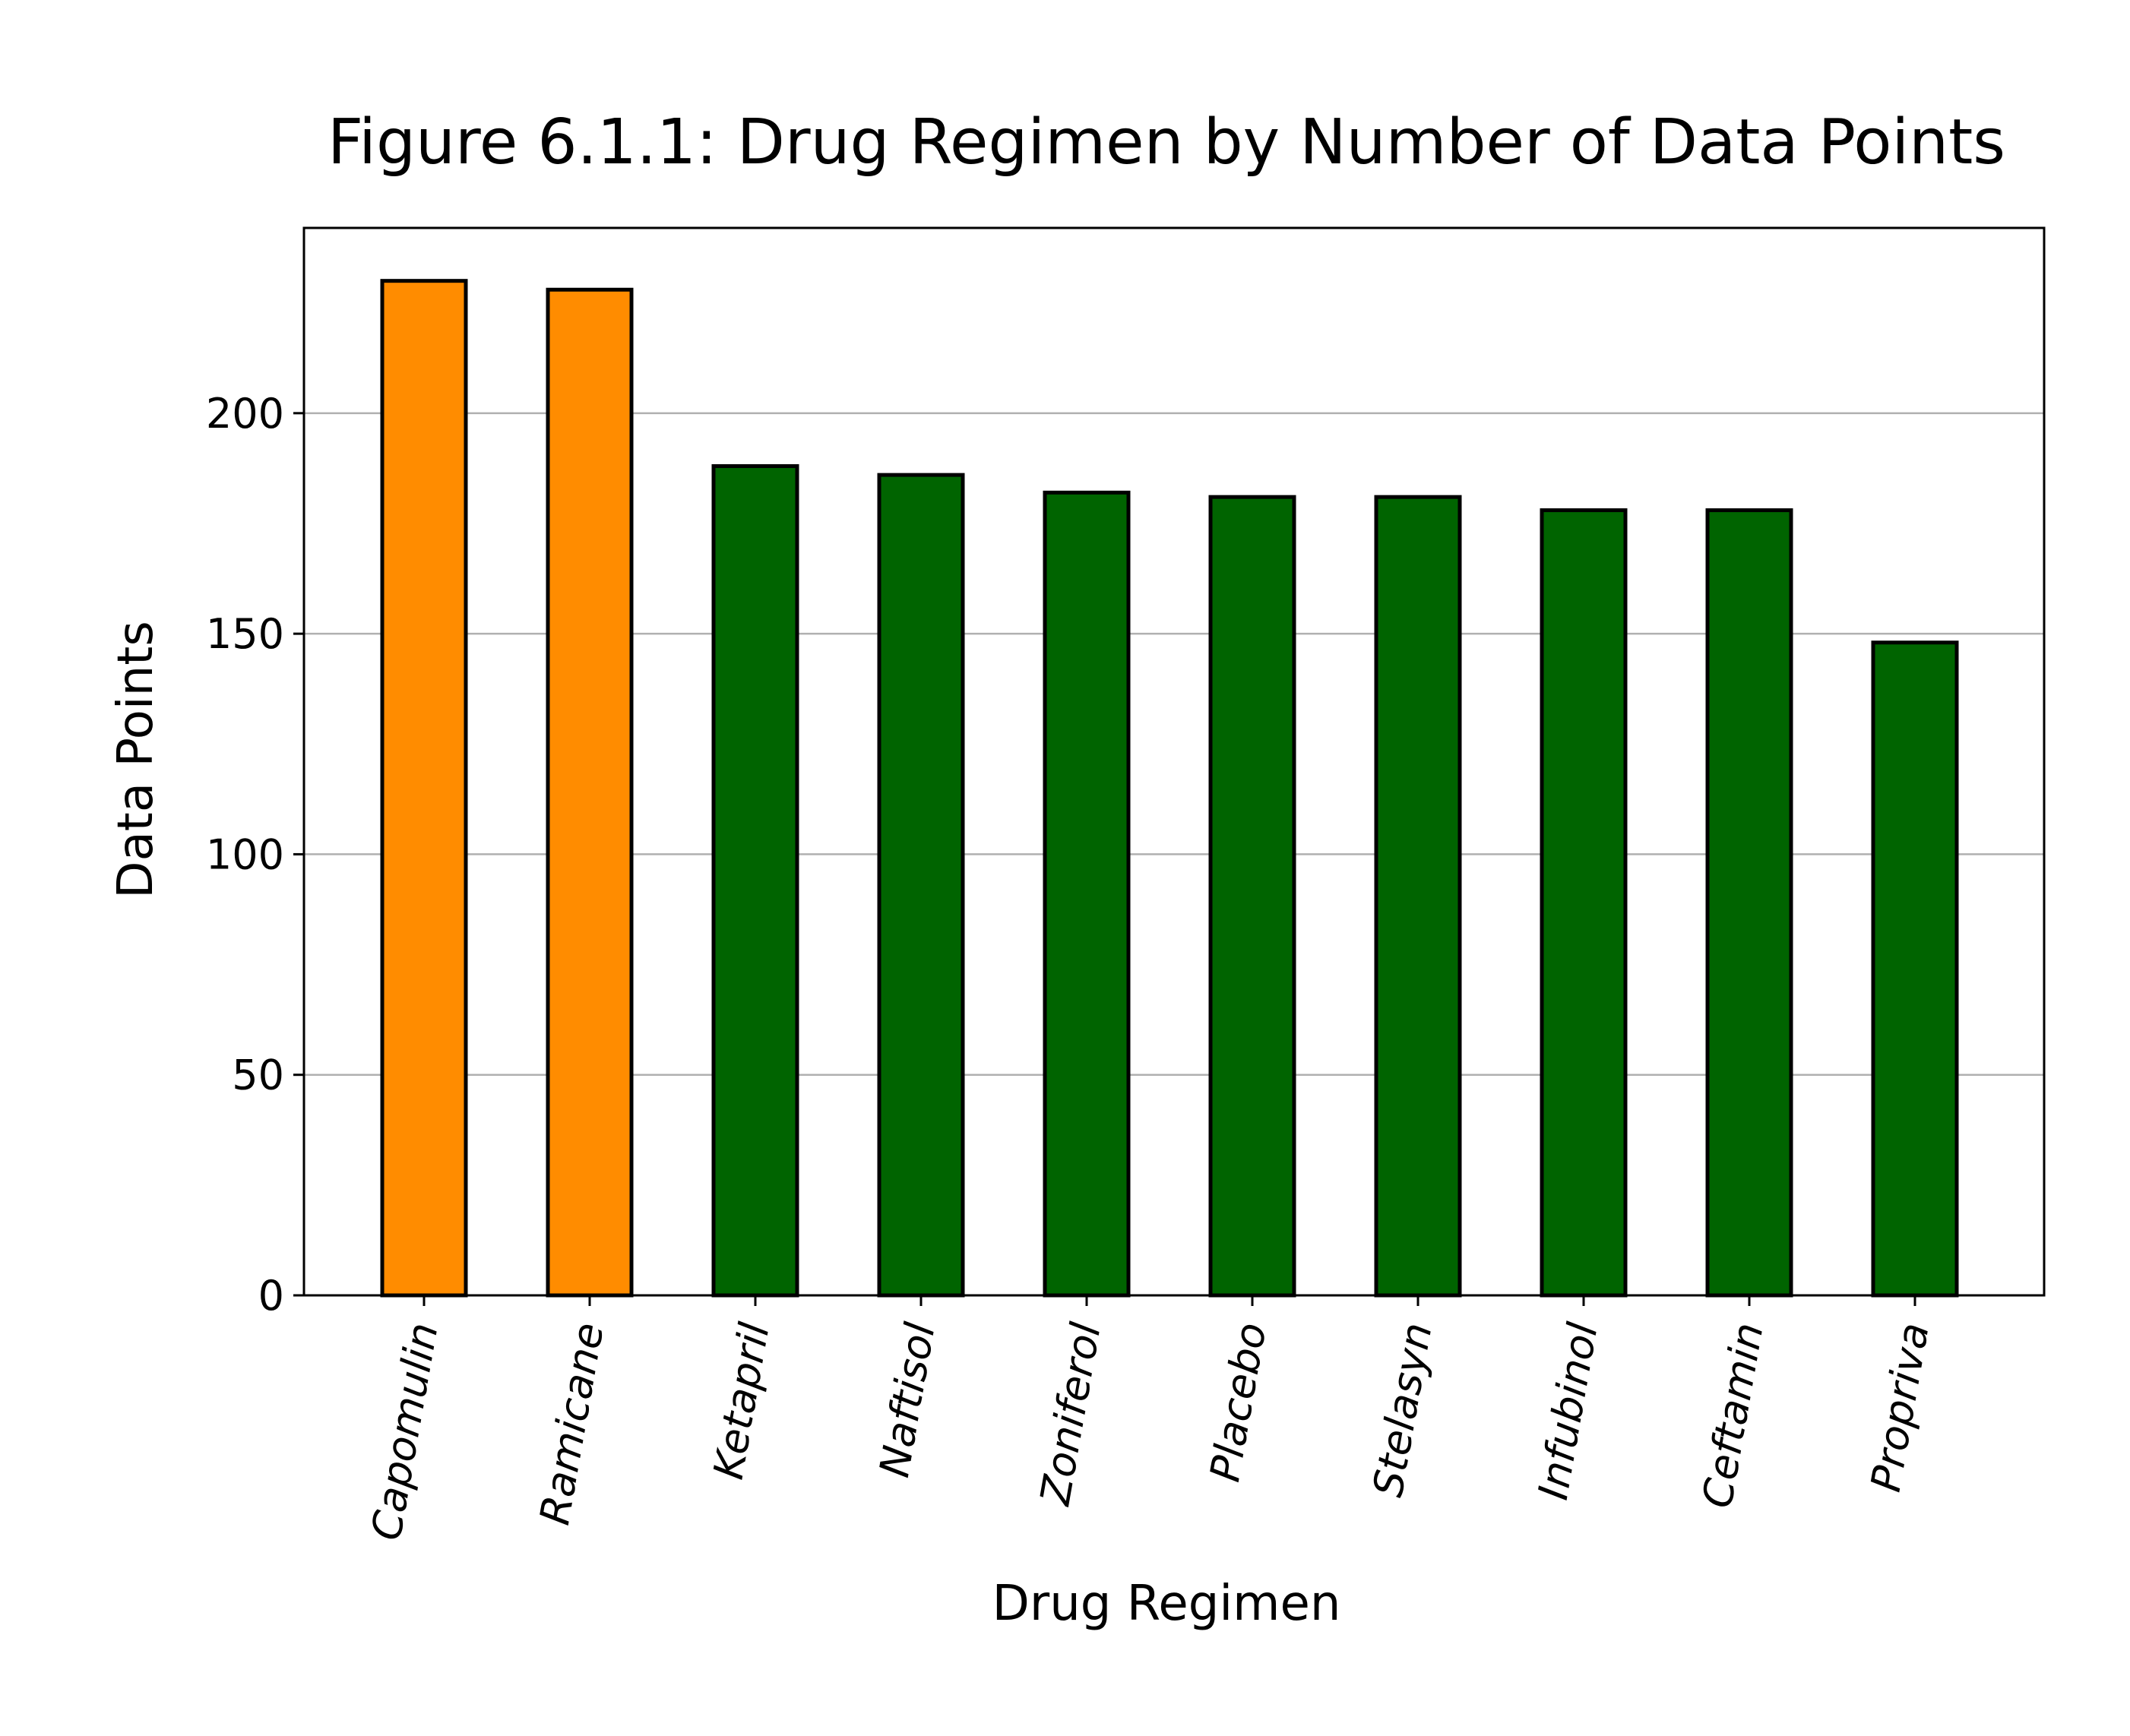  What do you see at coordinates (258, 1075) in the screenshot?
I see `y-tick-label: 50` at bounding box center [258, 1075].